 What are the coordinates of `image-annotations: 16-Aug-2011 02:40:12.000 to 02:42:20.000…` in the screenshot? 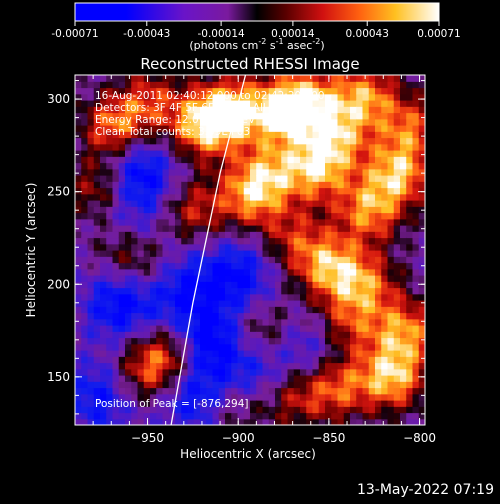 It's located at (210, 114).